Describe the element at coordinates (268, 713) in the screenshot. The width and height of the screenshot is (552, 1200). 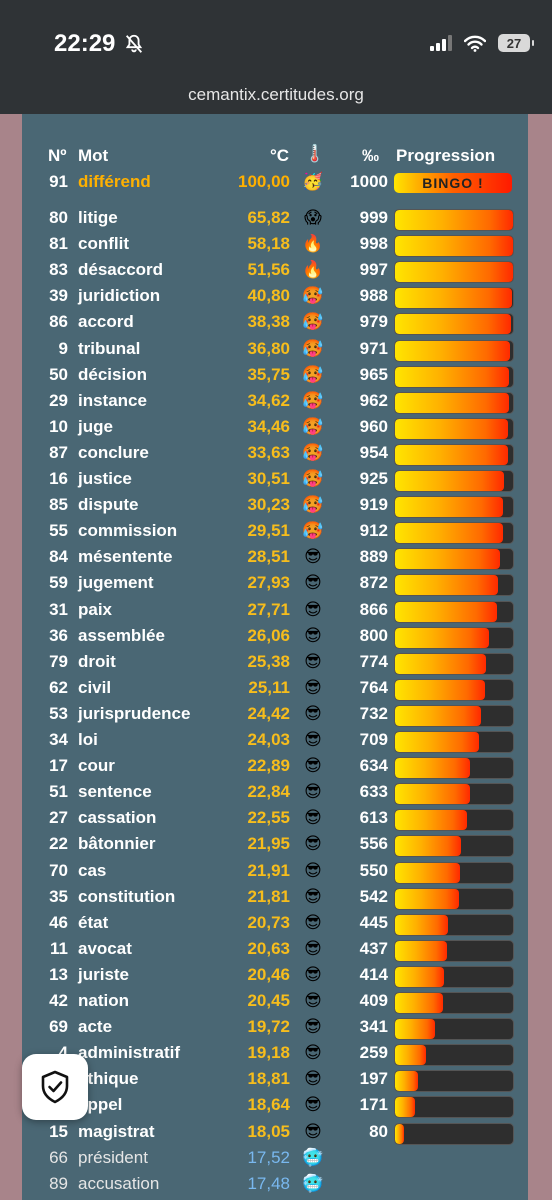
I see `guess-temperature: 24,42` at that location.